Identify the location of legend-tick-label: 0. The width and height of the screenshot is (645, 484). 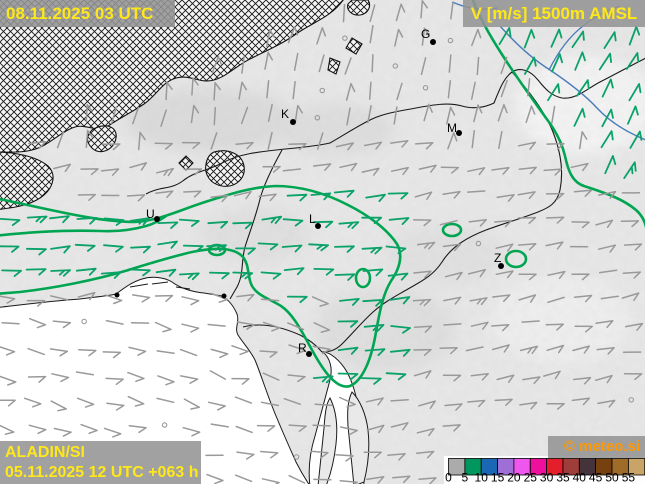
(448, 477).